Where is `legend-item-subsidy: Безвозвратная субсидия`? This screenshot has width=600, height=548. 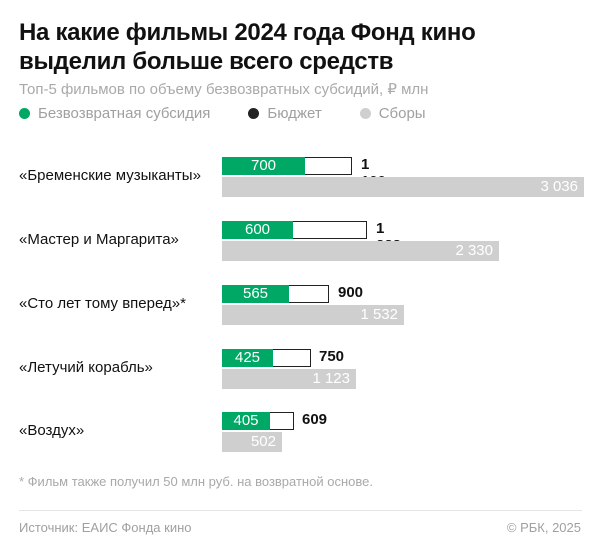 legend-item-subsidy: Безвозвратная субсидия is located at coordinates (114, 113).